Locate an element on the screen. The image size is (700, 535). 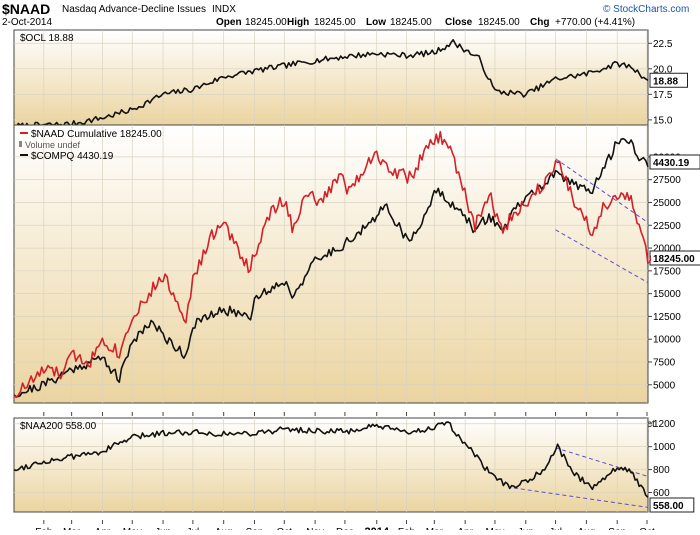
naa200-line is located at coordinates (331, 459).